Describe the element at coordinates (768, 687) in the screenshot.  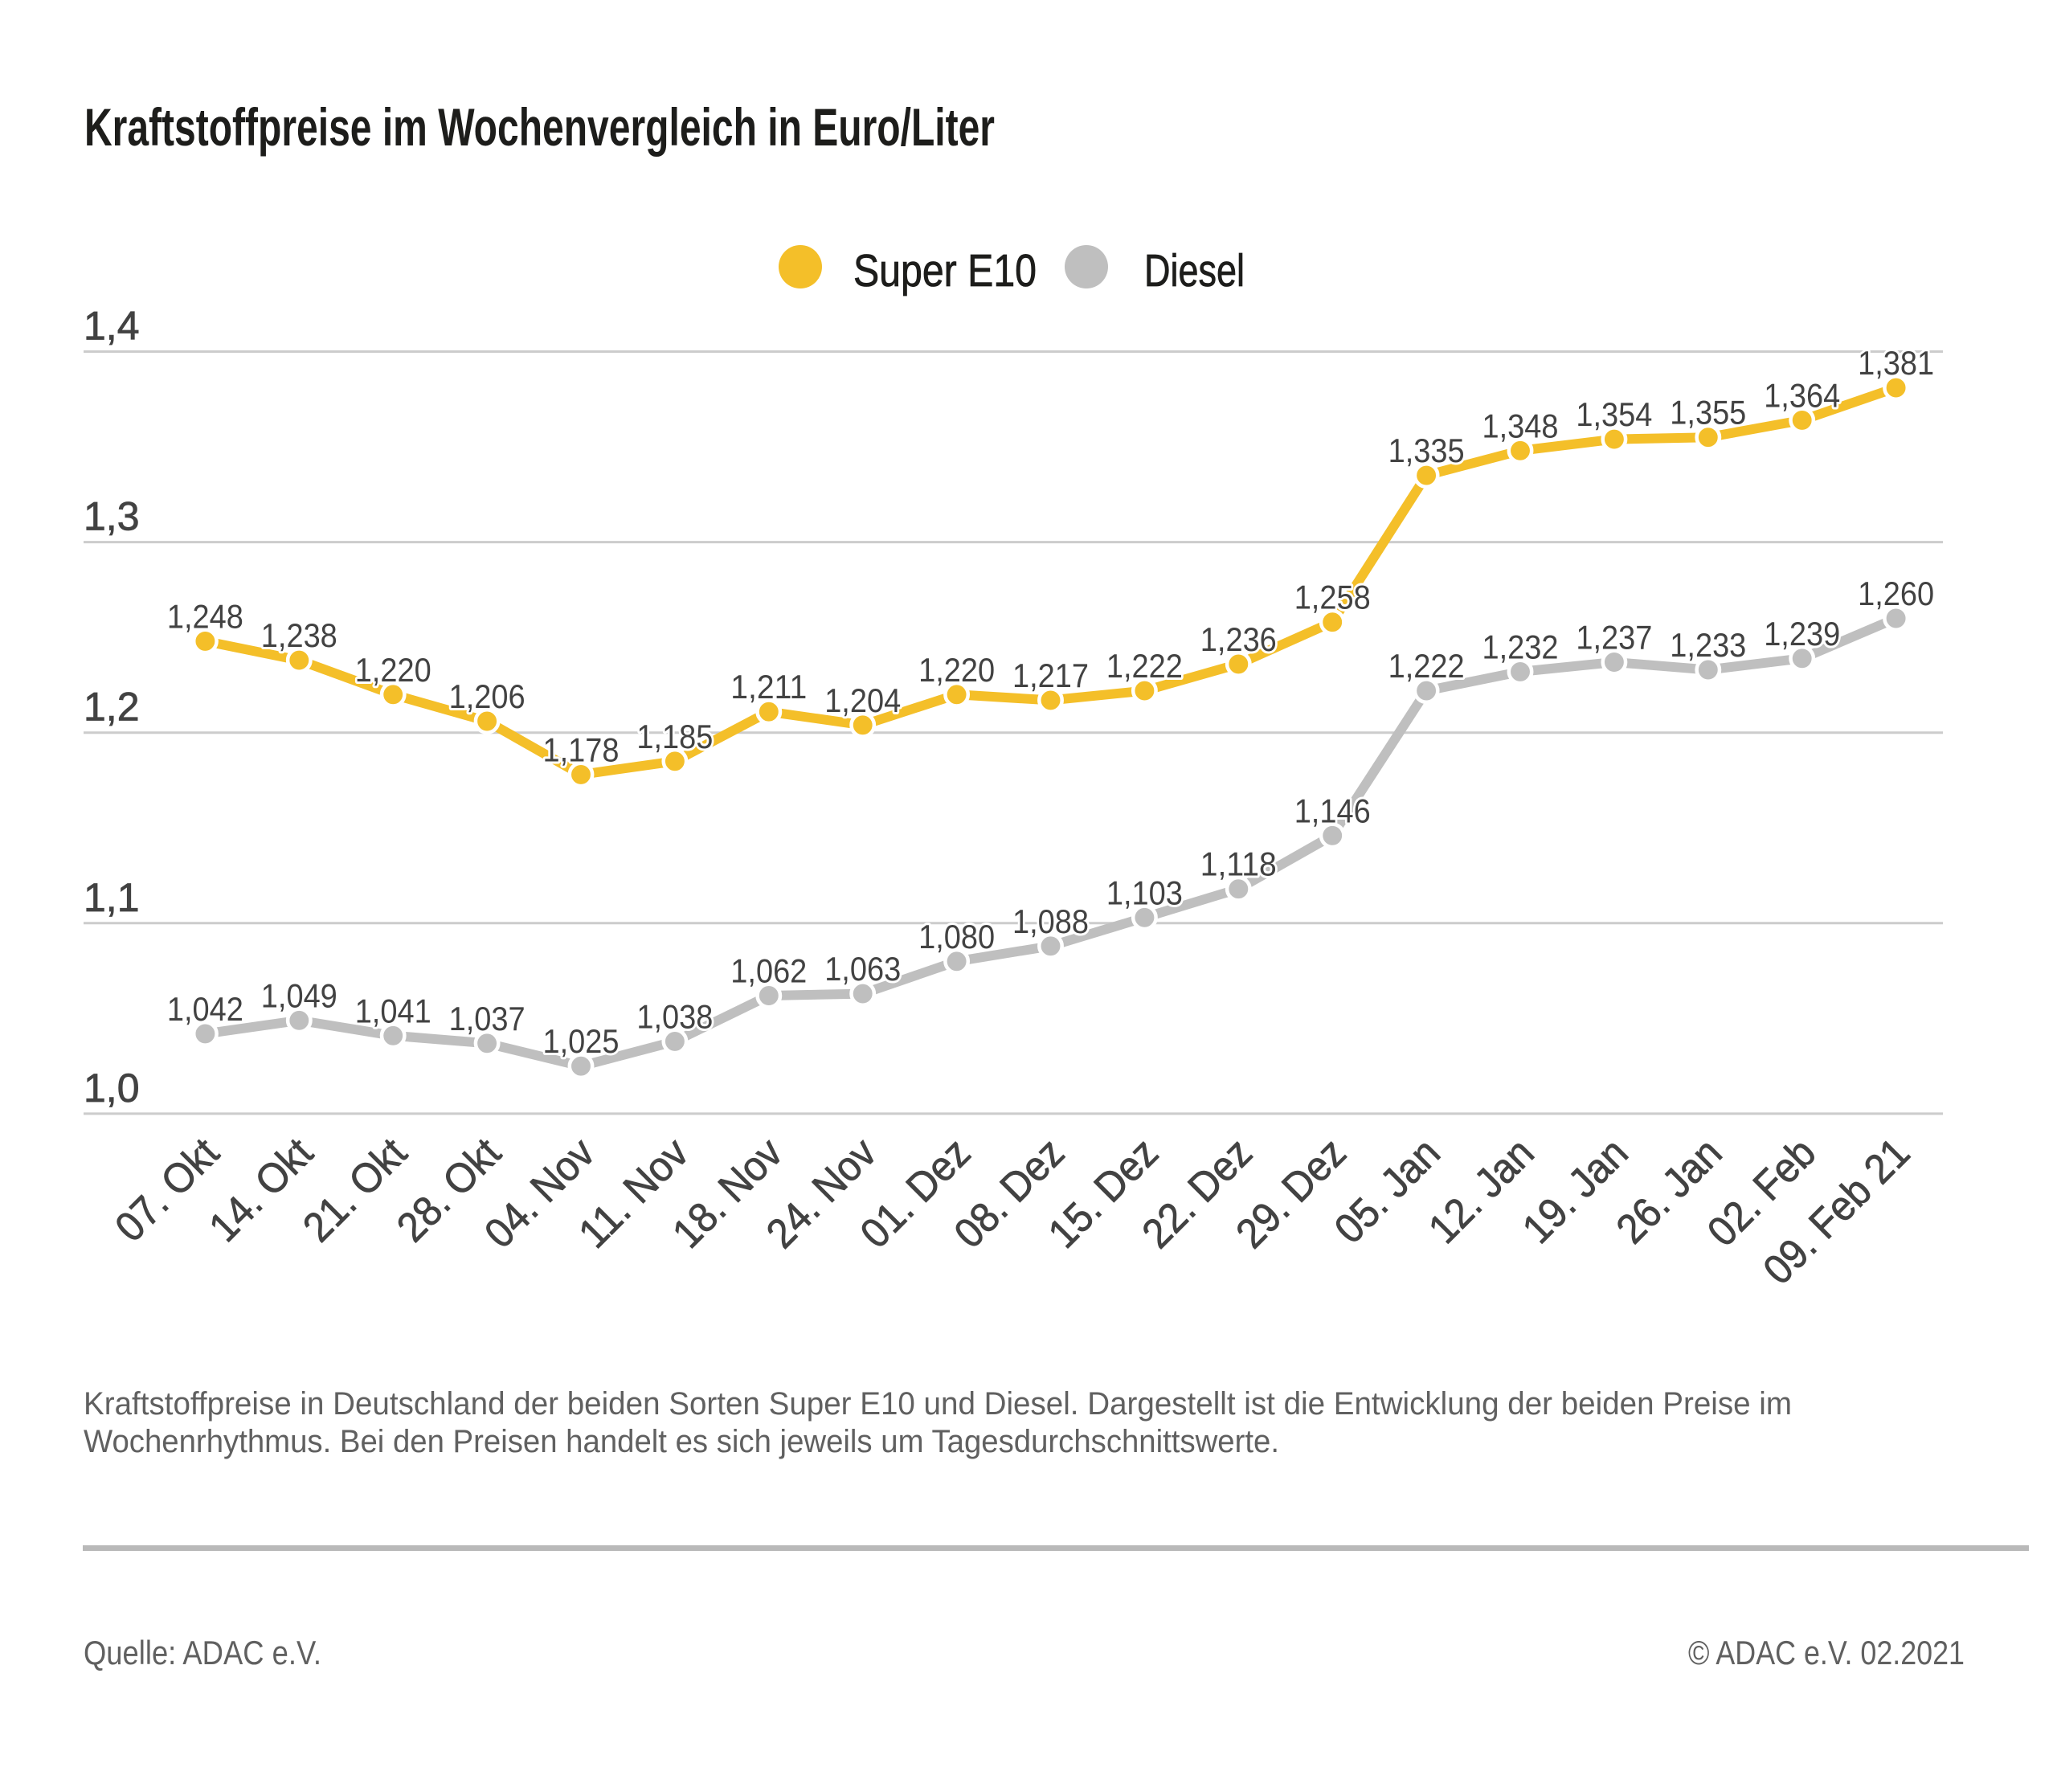
I see `svg-text: 1,211` at that location.